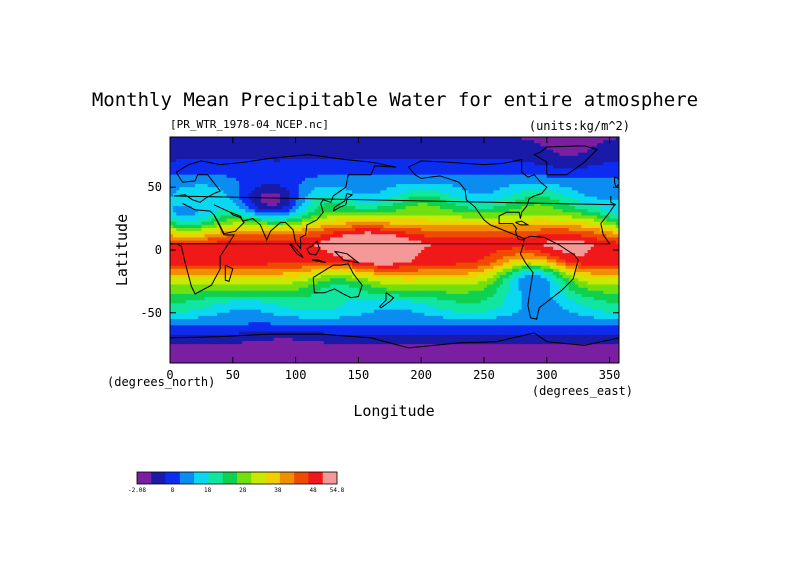 The height and width of the screenshot is (562, 789). I want to click on y-tick-label: 50, so click(155, 187).